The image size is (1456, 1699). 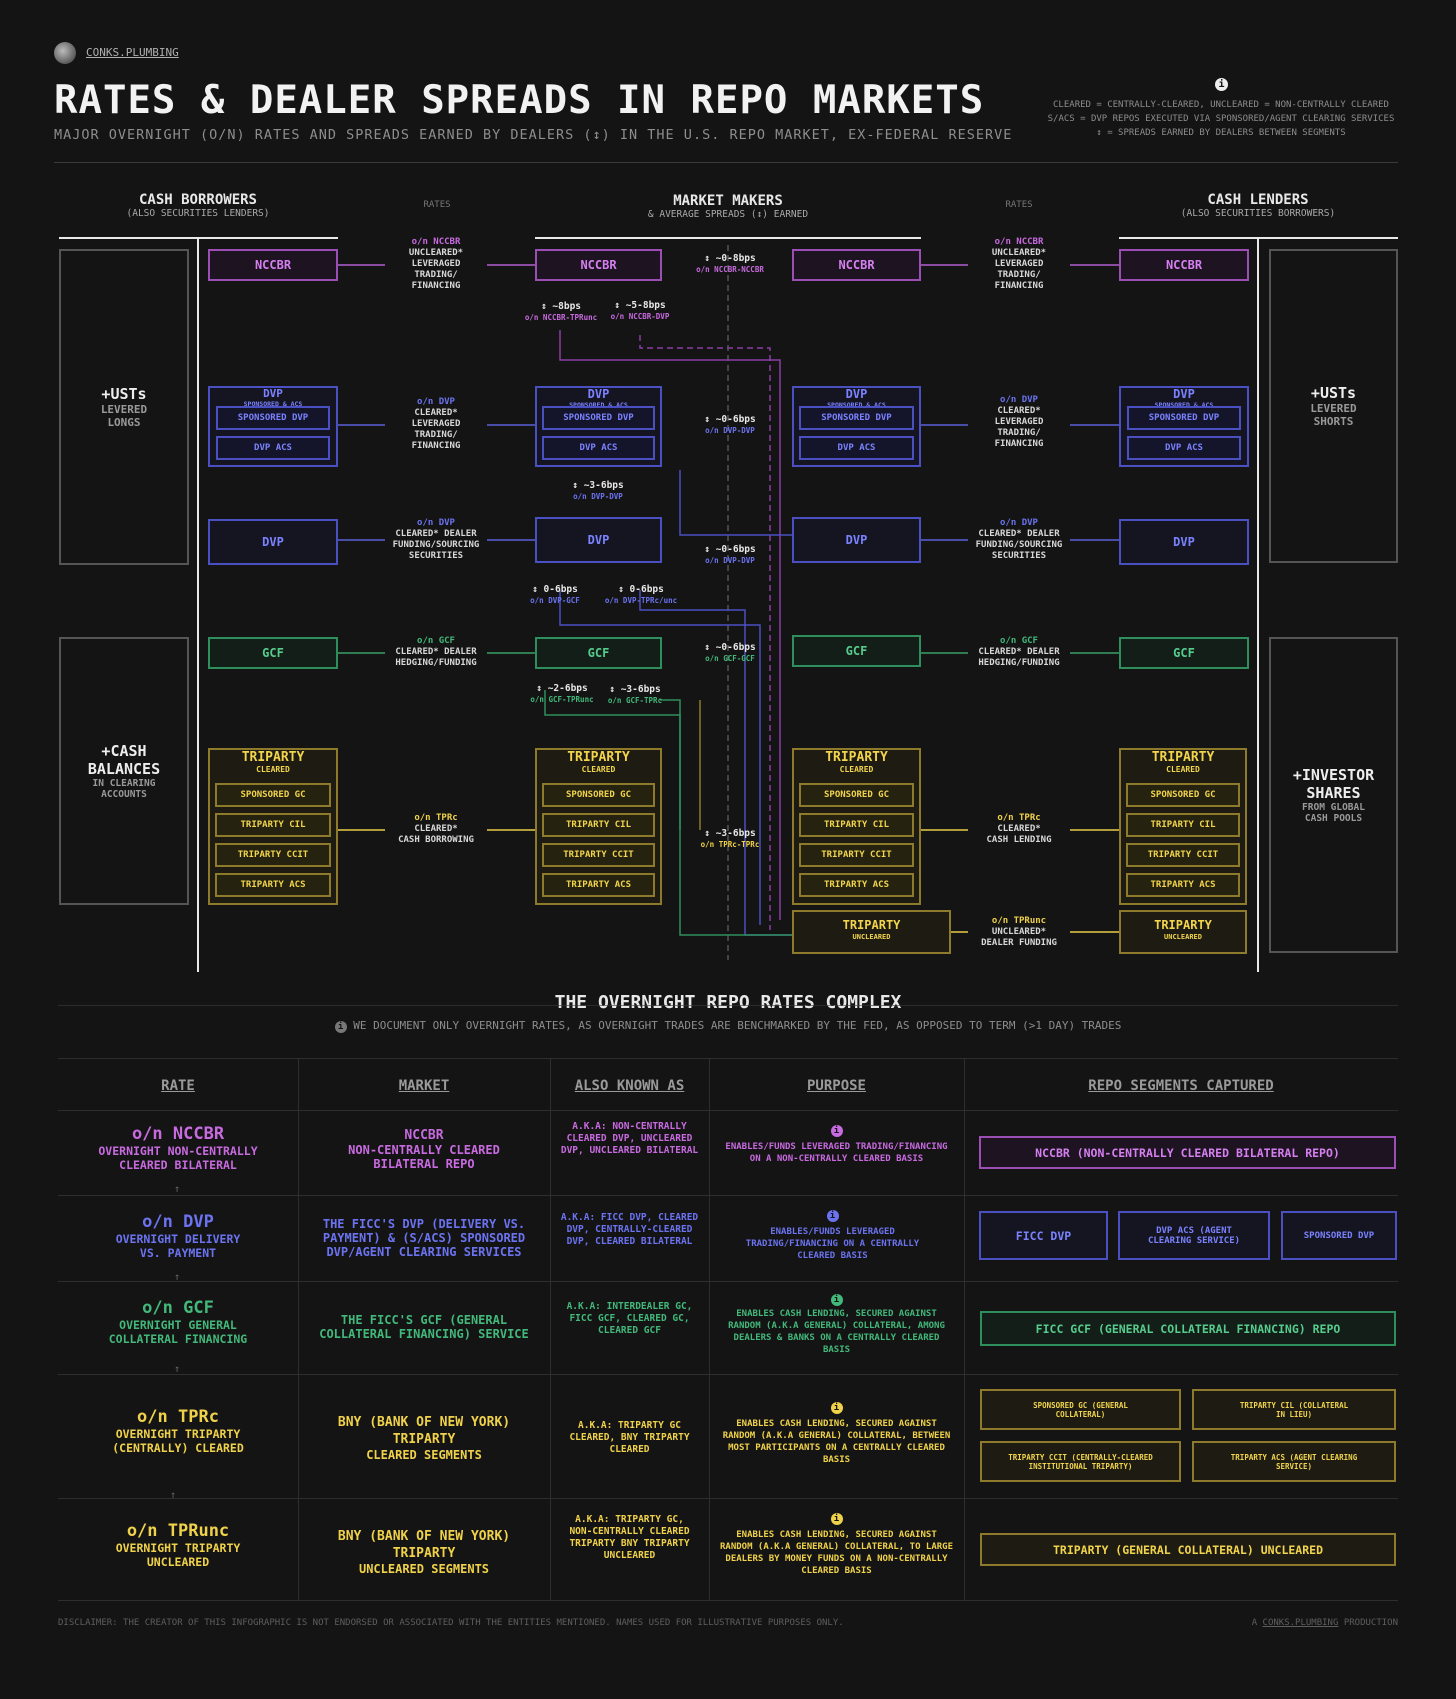 What do you see at coordinates (598, 265) in the screenshot?
I see `maker-left-nccbr-box: NCCBR` at bounding box center [598, 265].